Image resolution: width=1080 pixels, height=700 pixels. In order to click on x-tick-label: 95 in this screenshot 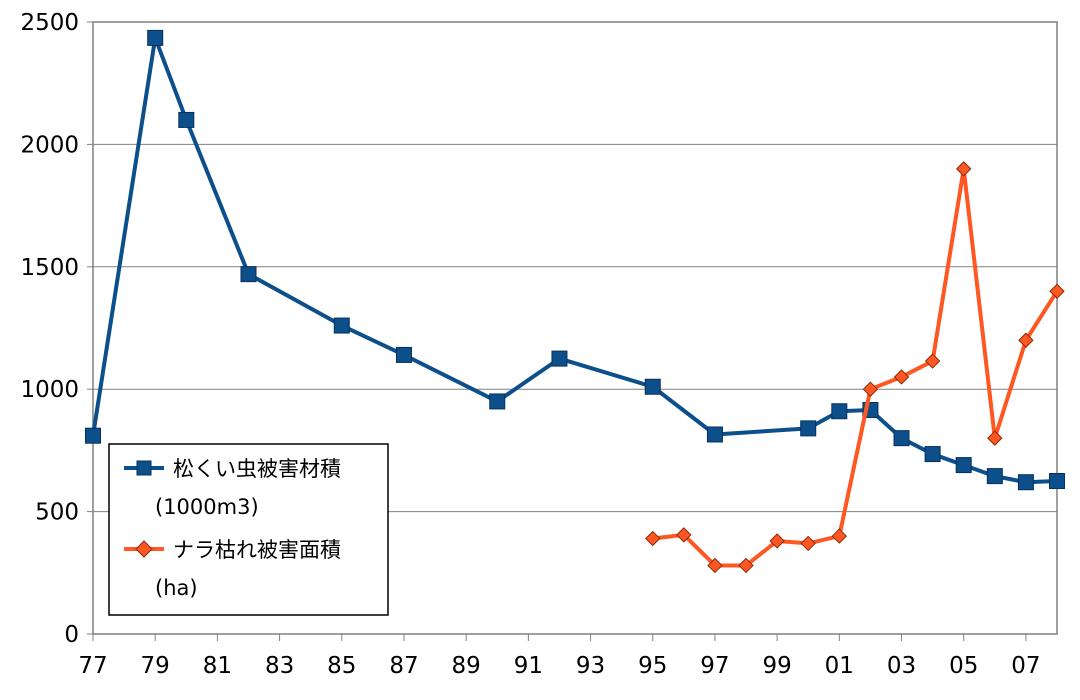, I will do `click(652, 666)`.